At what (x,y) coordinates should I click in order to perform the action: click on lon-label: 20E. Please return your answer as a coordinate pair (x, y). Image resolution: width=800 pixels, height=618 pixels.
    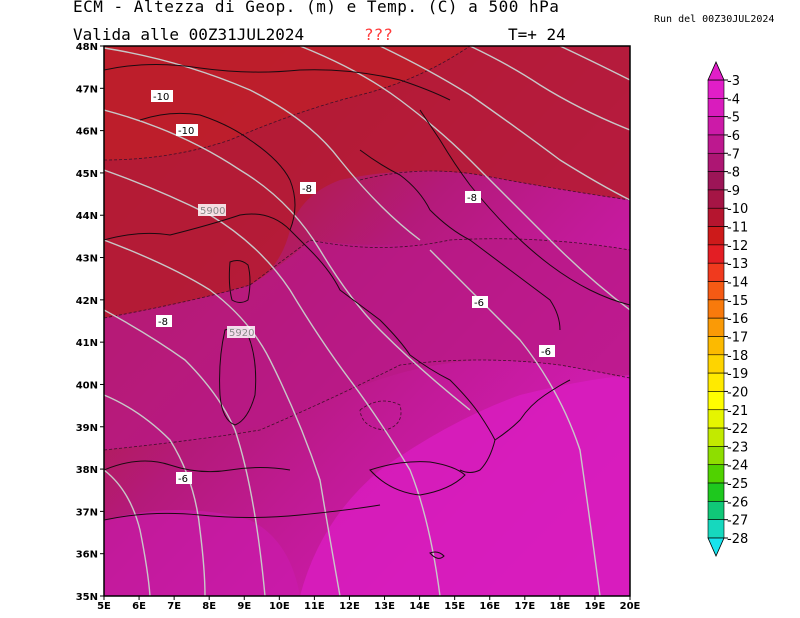
    Looking at the image, I should click on (630, 606).